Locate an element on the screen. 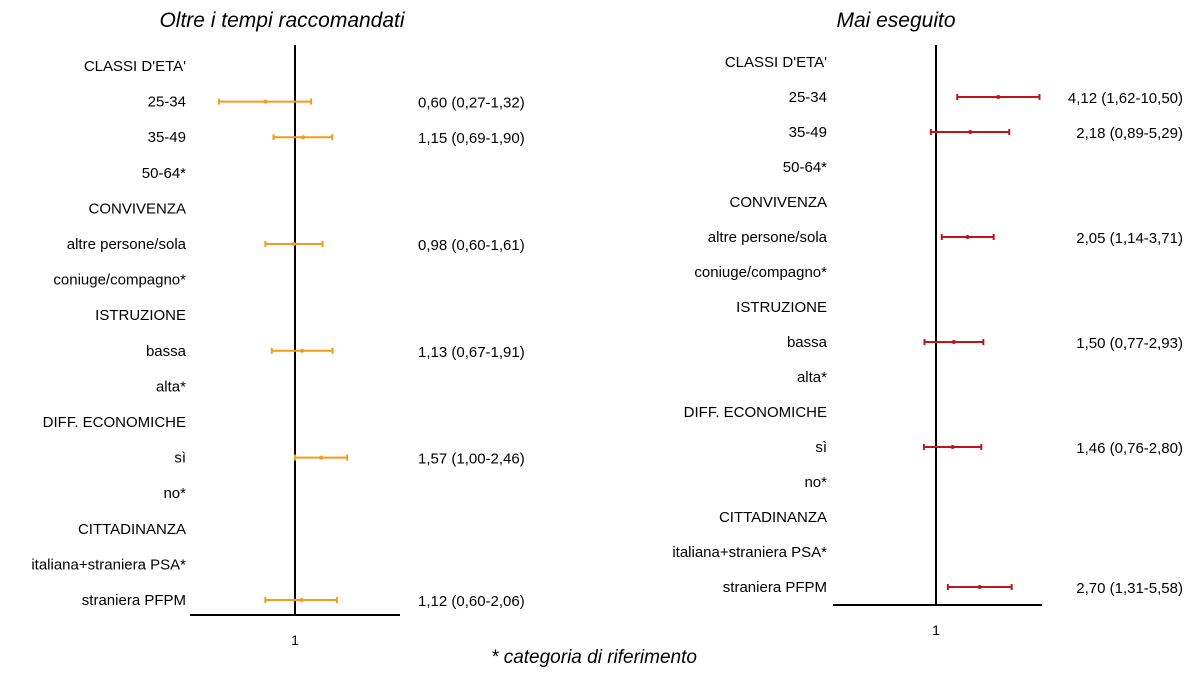  estimate-value: 1,15 (0,69-1,90) is located at coordinates (471, 138).